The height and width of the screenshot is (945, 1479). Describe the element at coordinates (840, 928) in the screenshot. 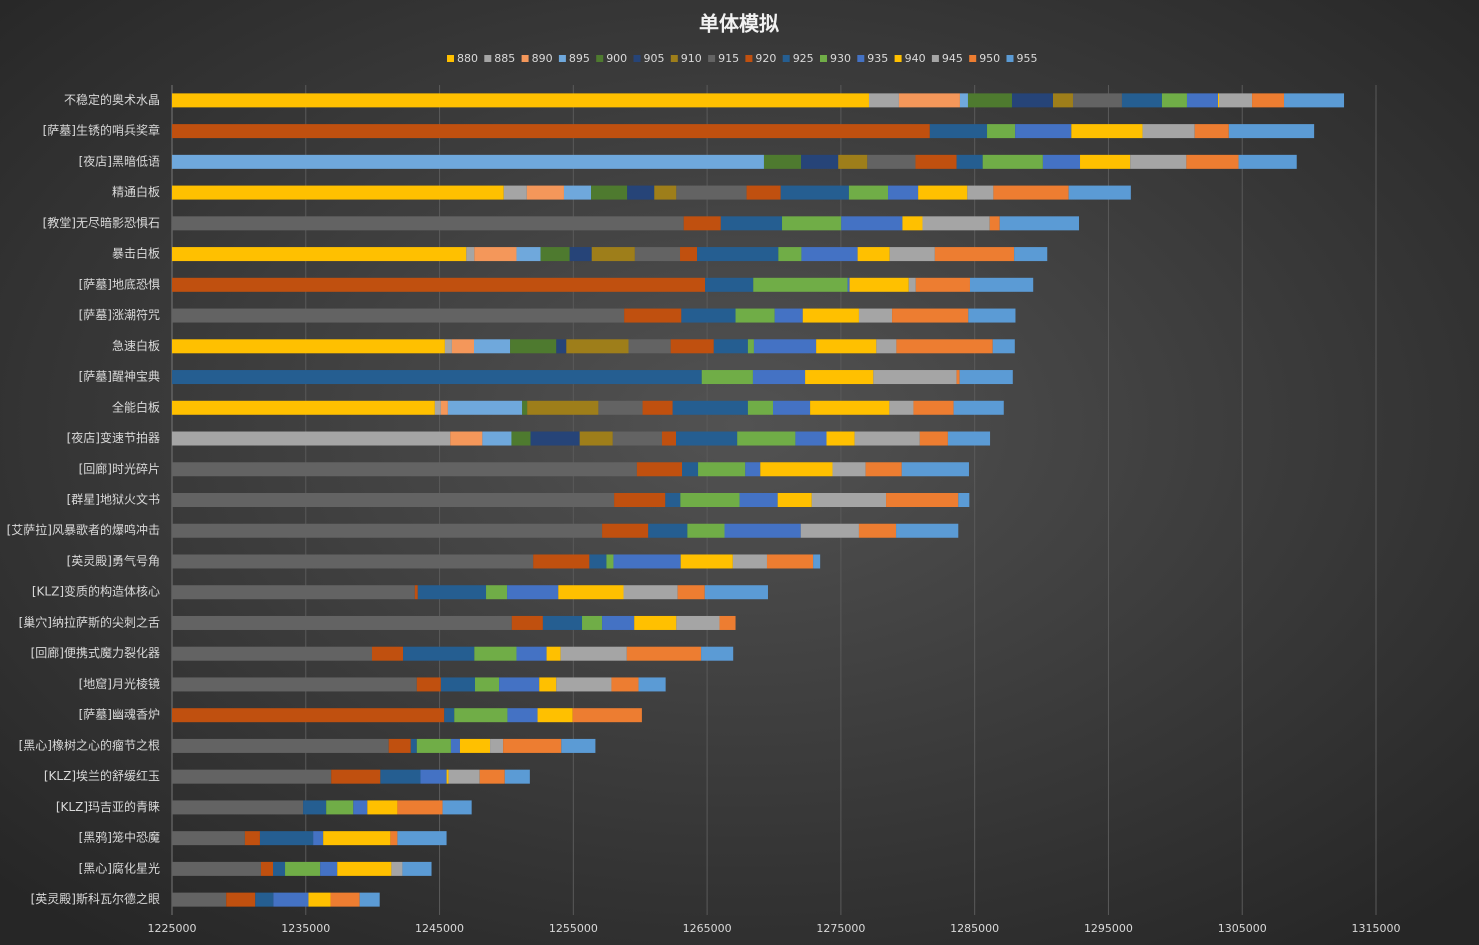

I see `x-tick-label: 1275000` at that location.